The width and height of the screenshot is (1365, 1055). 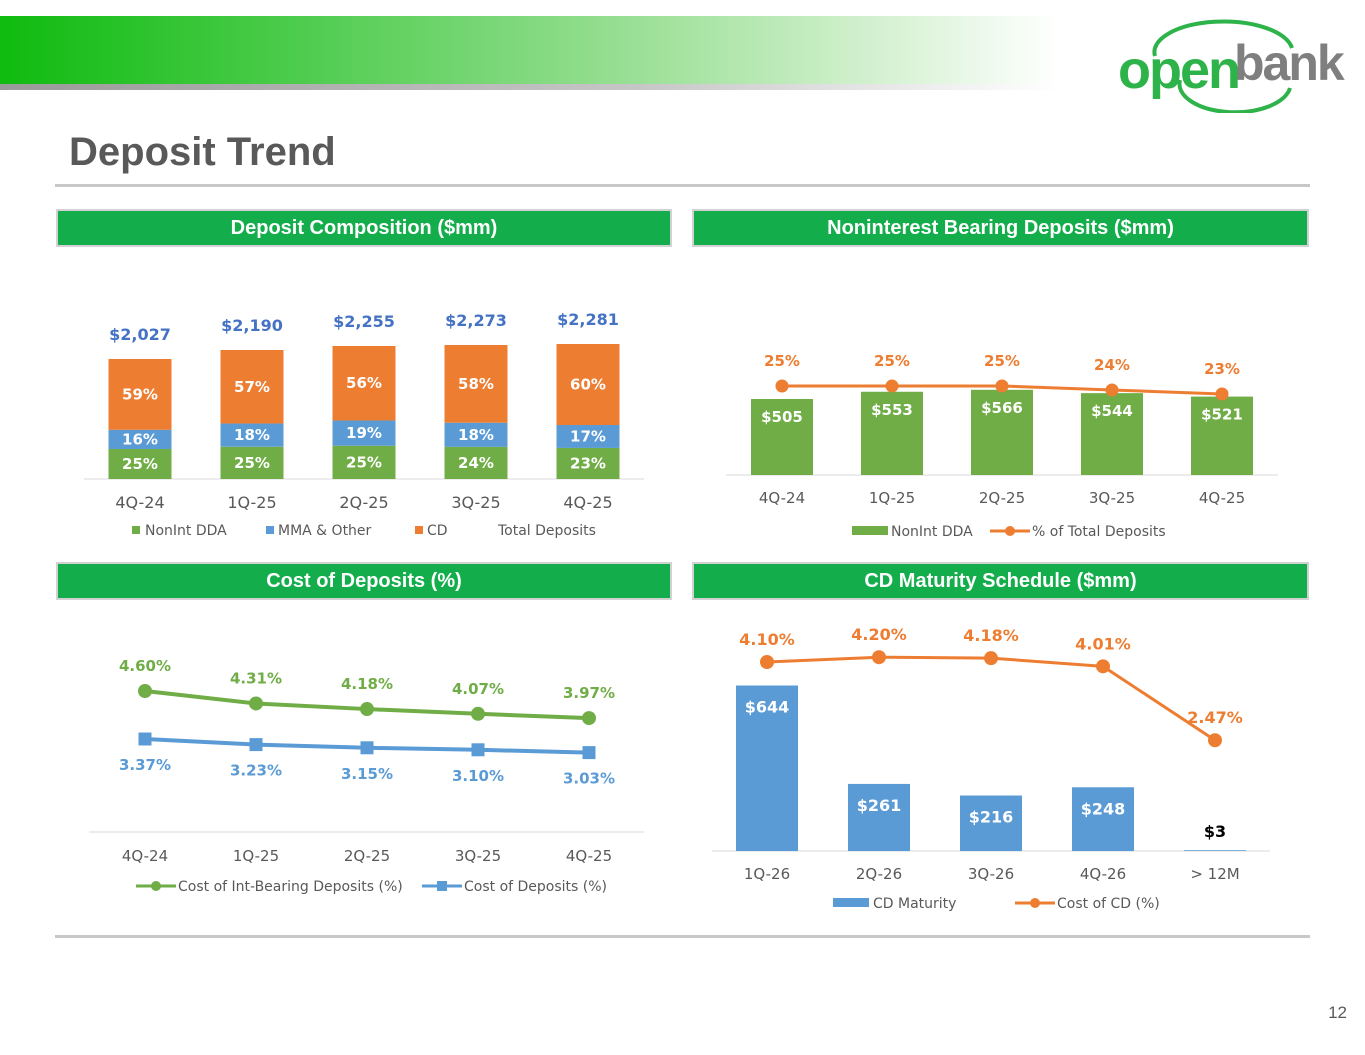 What do you see at coordinates (256, 678) in the screenshot?
I see `int-bearing-label: 4.31%` at bounding box center [256, 678].